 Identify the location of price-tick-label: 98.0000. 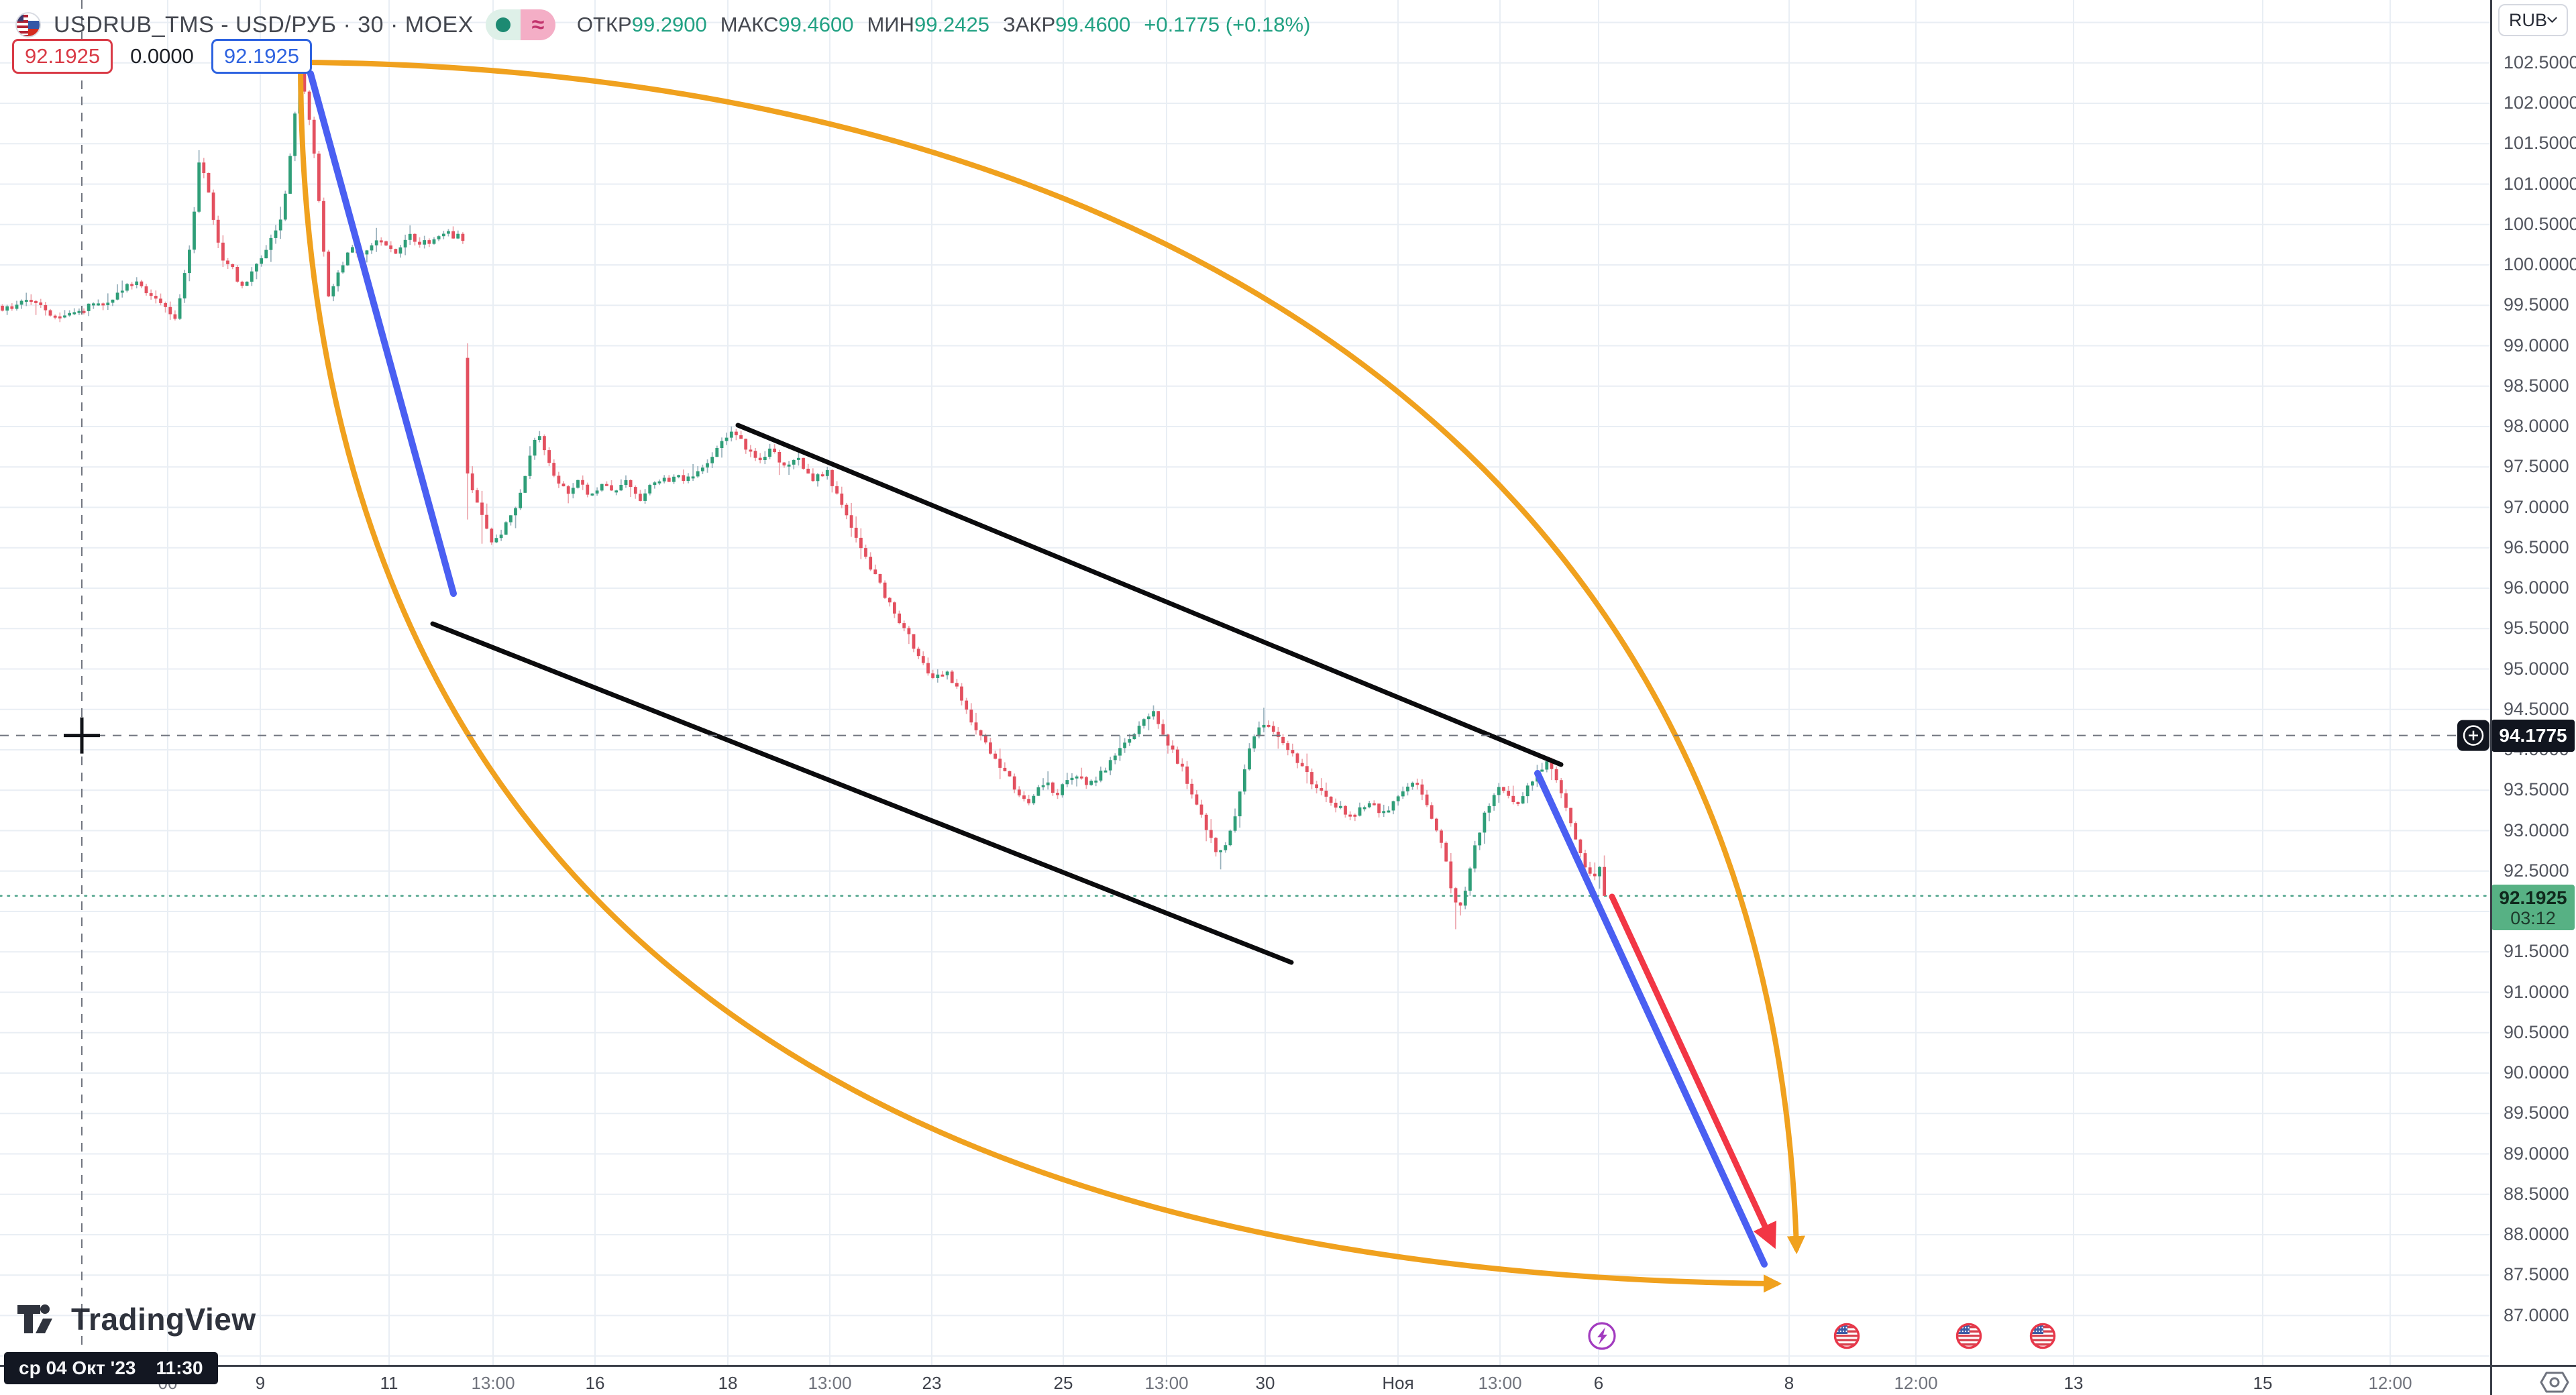
(2536, 426).